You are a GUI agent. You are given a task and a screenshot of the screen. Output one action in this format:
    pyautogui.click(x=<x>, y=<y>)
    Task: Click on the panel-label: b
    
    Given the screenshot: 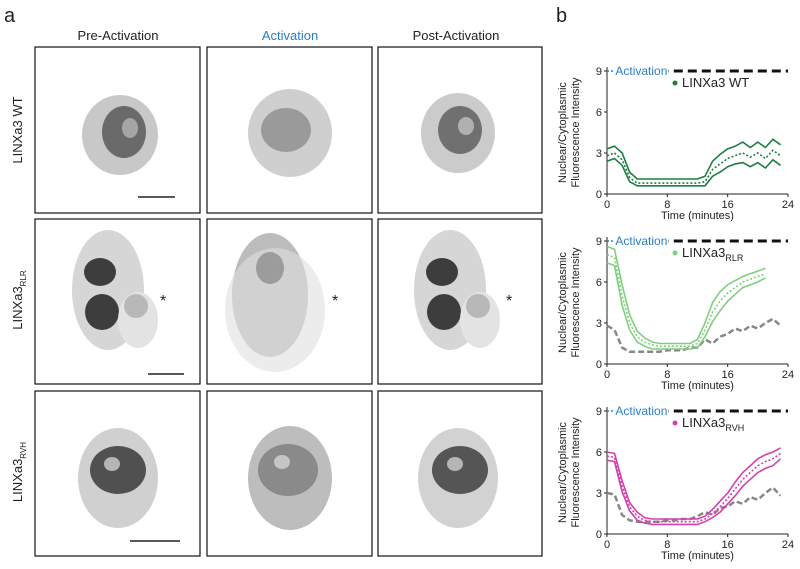 What is the action you would take?
    pyautogui.click(x=561, y=16)
    